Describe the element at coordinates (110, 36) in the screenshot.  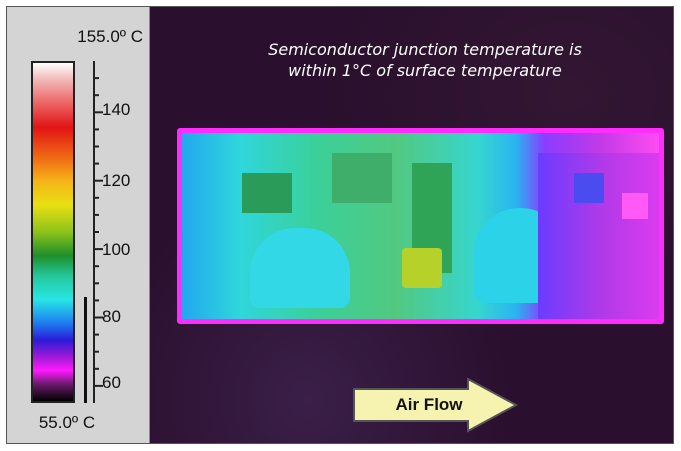
I see `scale-max-label: 155.0º C` at that location.